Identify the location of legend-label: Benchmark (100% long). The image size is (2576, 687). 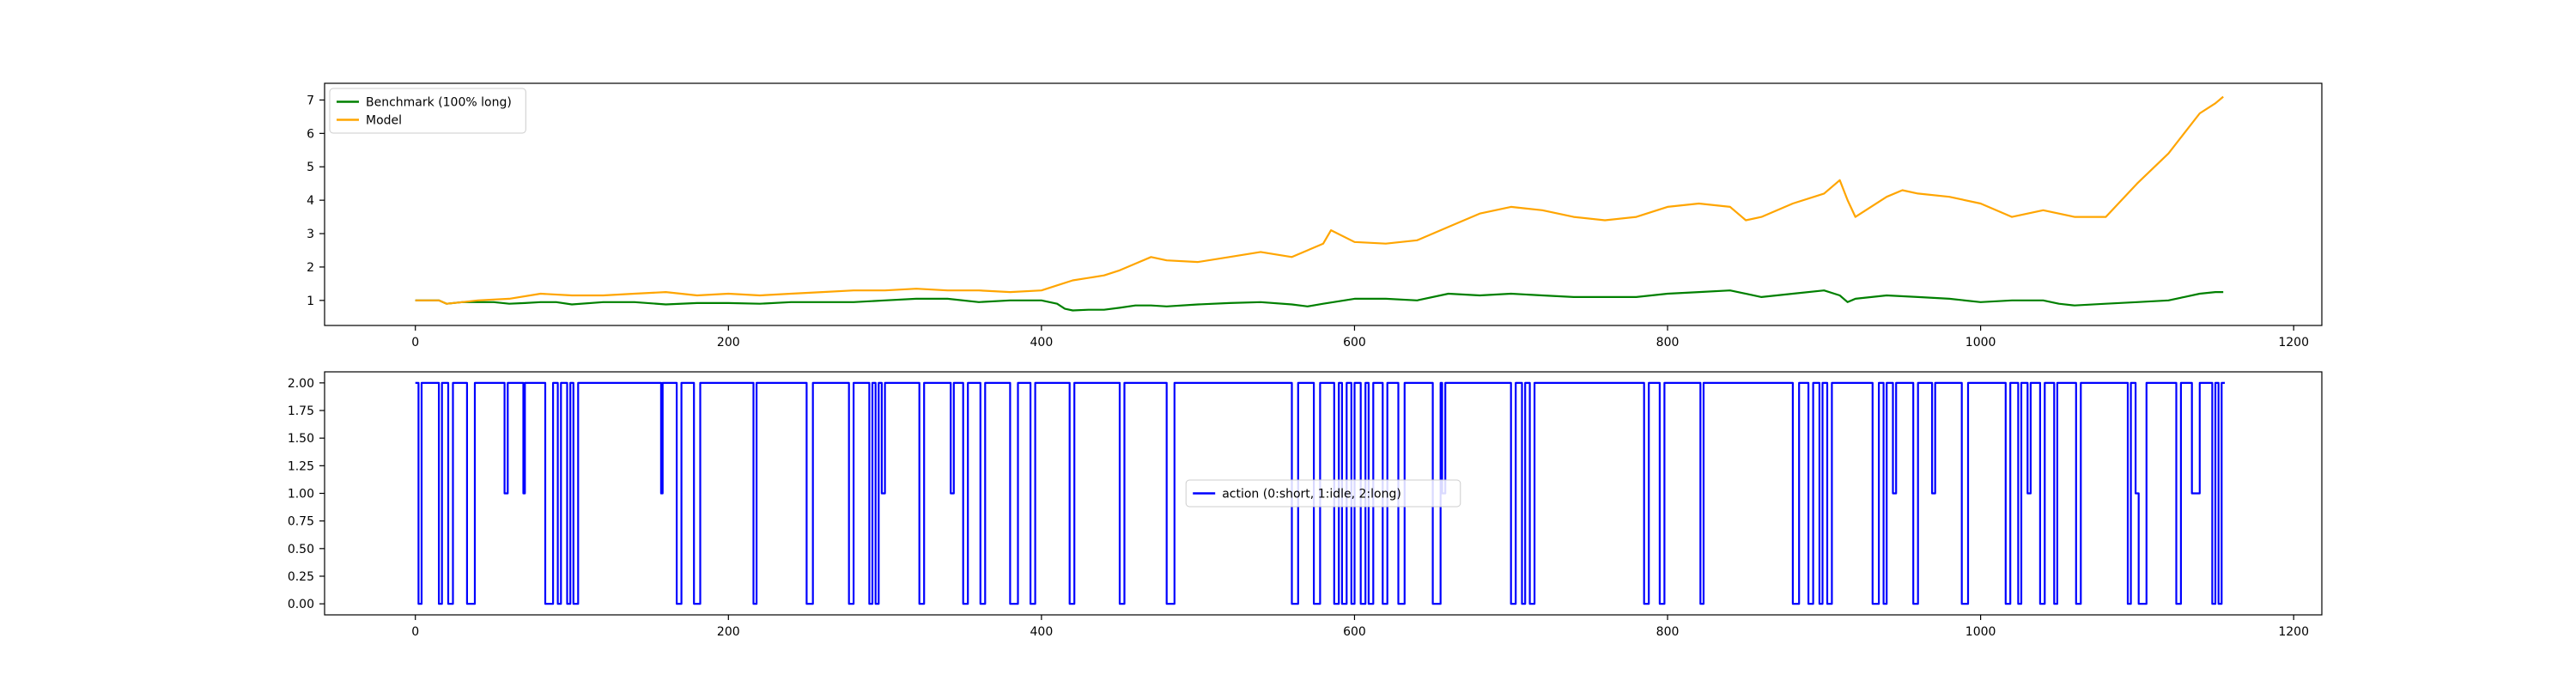
(439, 103).